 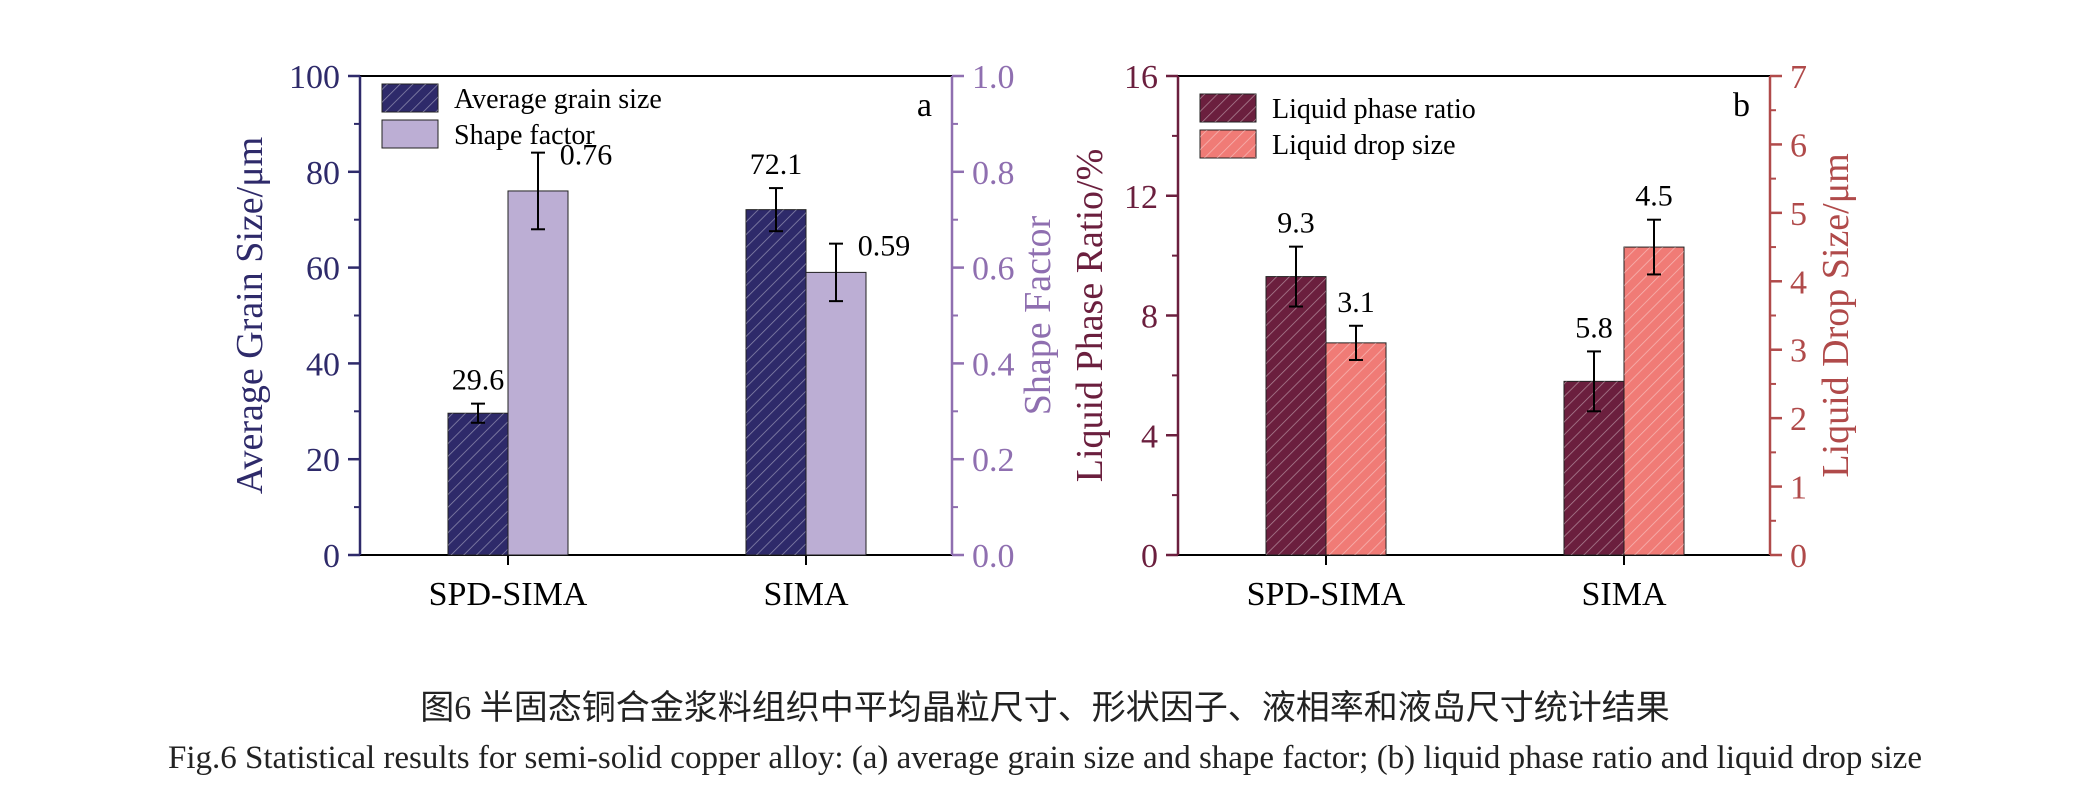 What do you see at coordinates (1798, 282) in the screenshot?
I see `right-y-tick-label: 4` at bounding box center [1798, 282].